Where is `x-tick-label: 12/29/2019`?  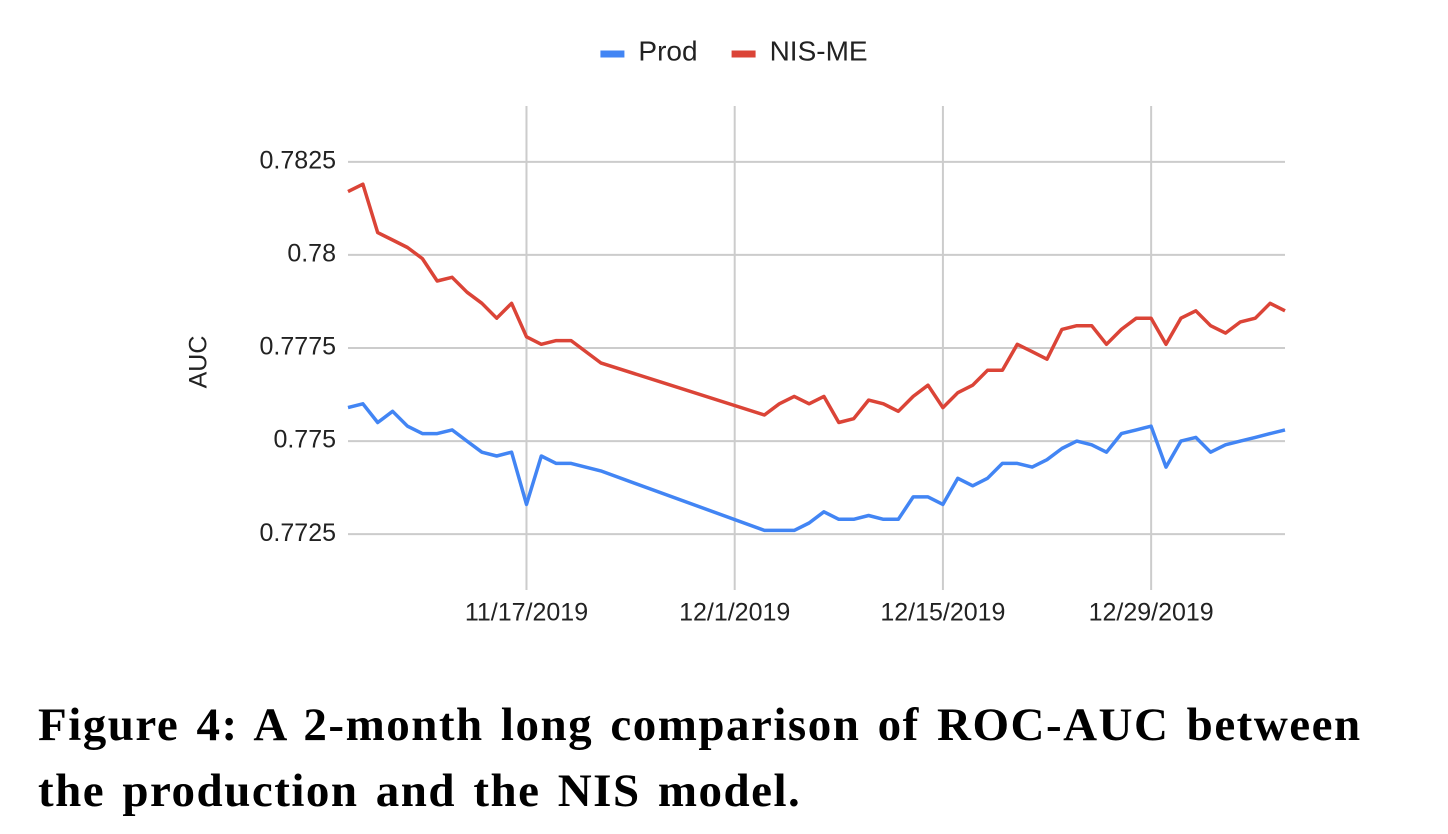
x-tick-label: 12/29/2019 is located at coordinates (1151, 613).